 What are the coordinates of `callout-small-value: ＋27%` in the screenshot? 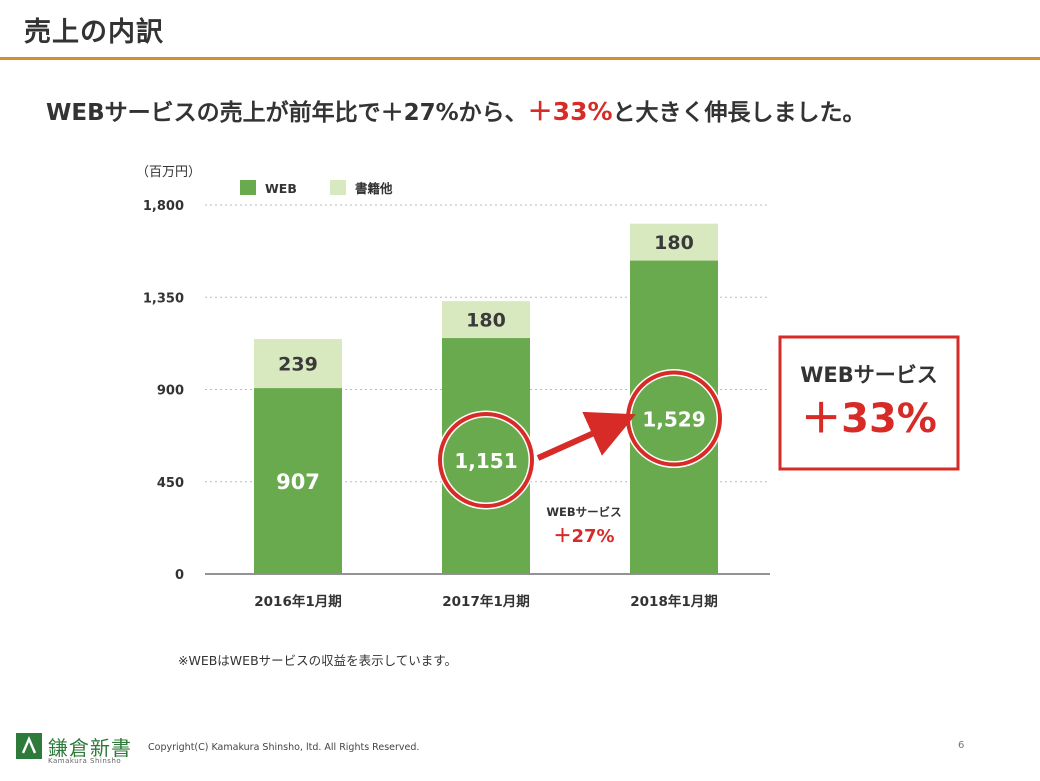 It's located at (583, 536).